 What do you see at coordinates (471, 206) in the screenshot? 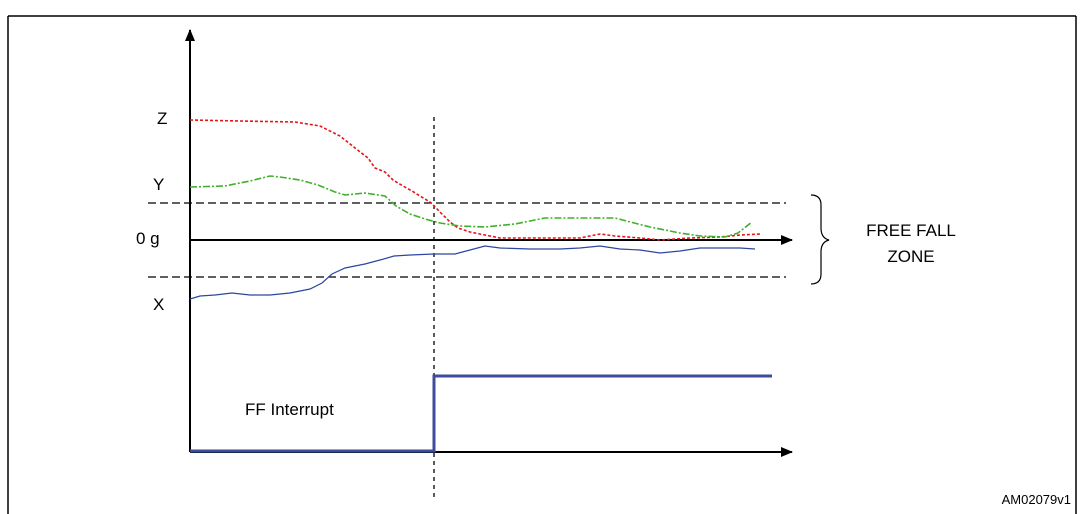
I see `y-signal-line` at bounding box center [471, 206].